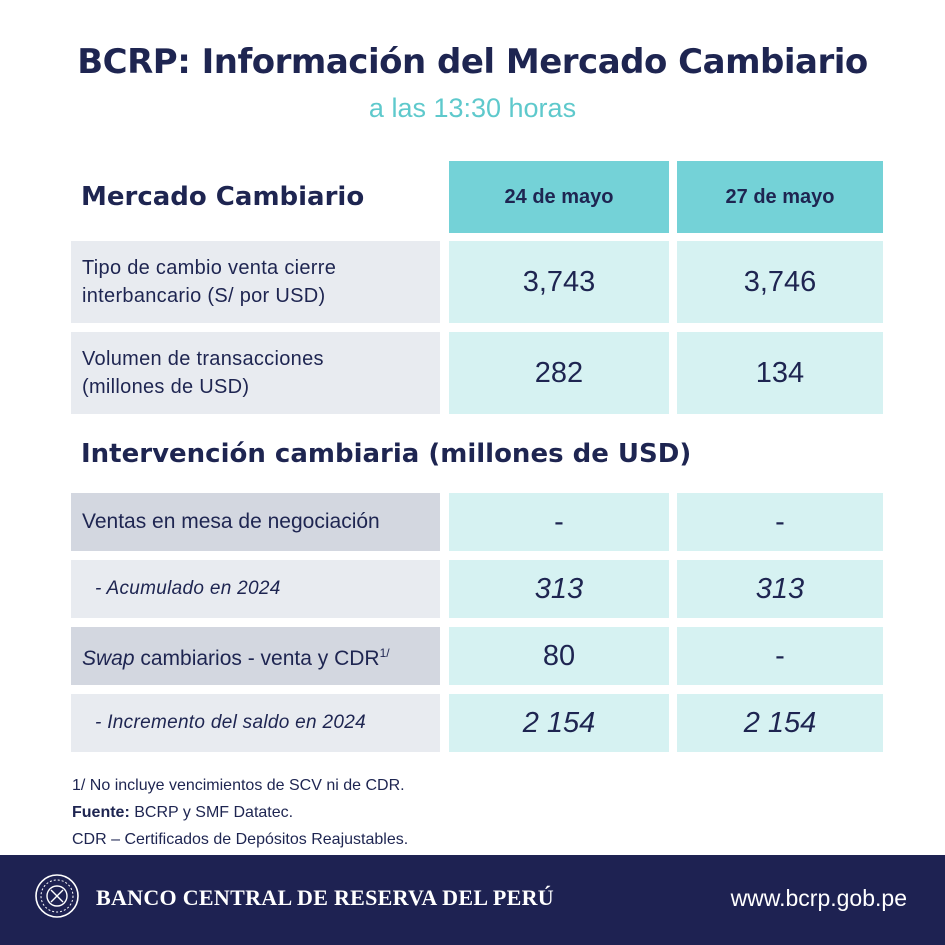 The height and width of the screenshot is (945, 945). I want to click on website-link: www.bcrp.gob.pe, so click(818, 898).